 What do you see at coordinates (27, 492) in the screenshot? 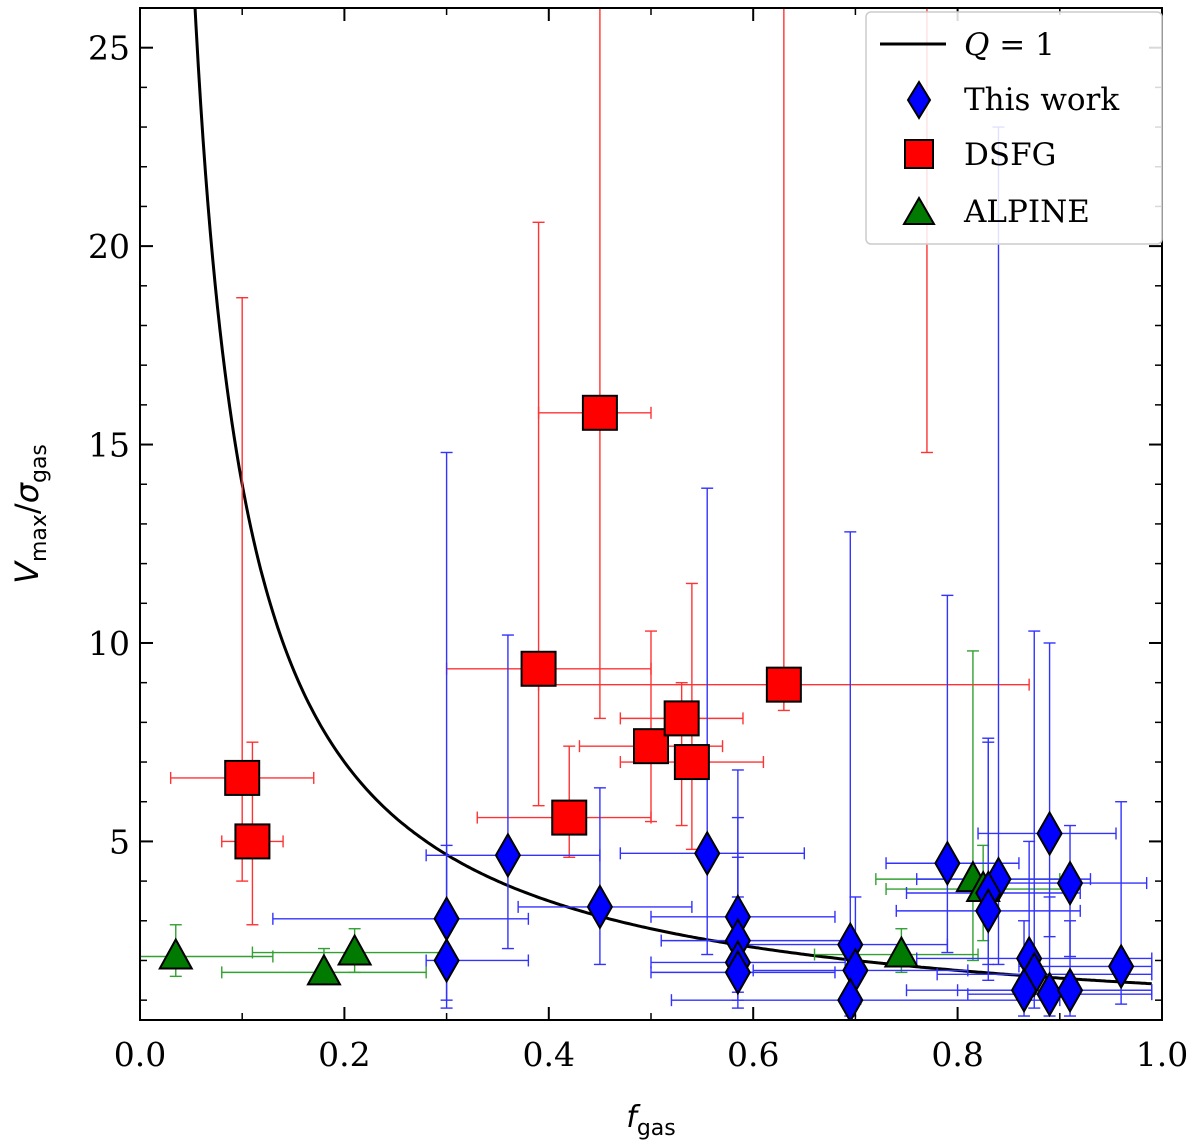
I see `y-axis-label-sym: σ` at bounding box center [27, 492].